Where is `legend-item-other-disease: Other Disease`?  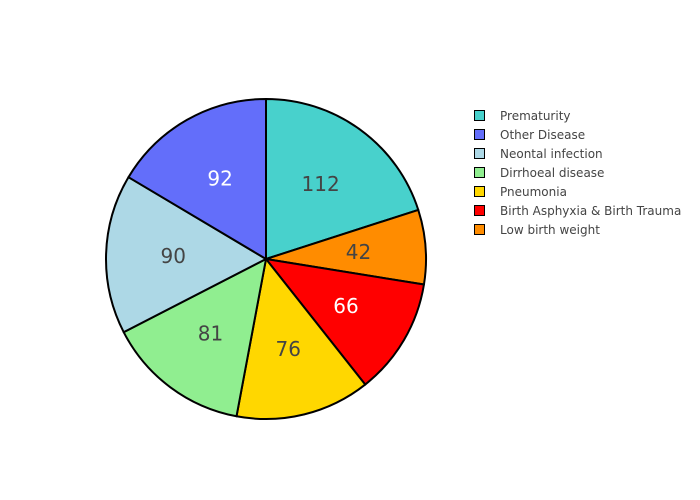 legend-item-other-disease: Other Disease is located at coordinates (577, 134).